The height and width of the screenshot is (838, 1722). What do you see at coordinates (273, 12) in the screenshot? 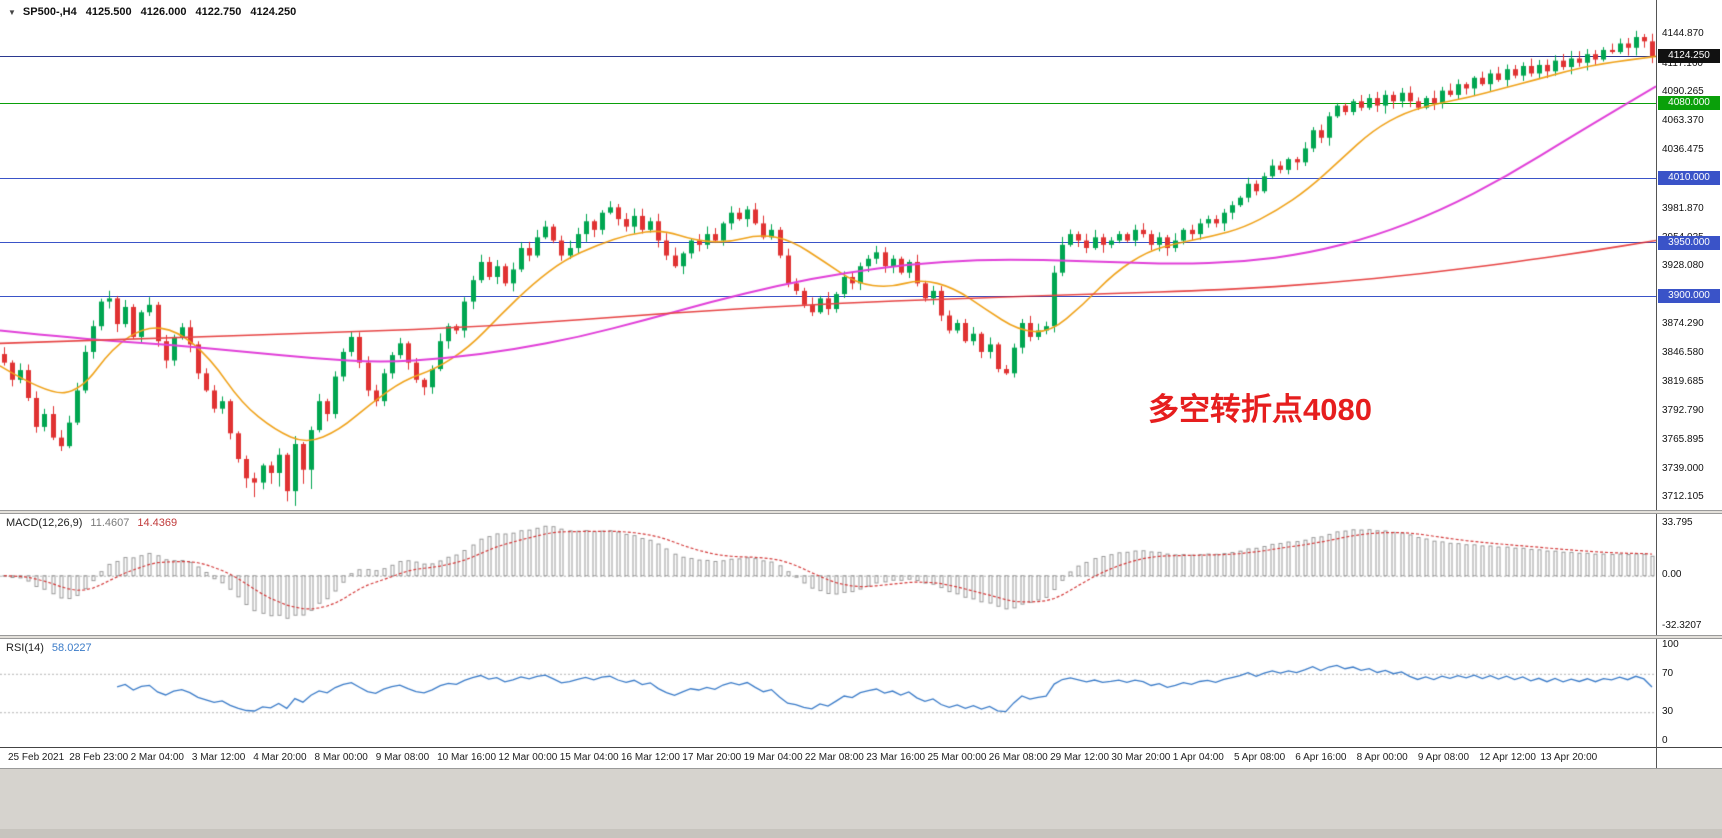
I see `ohlc-close: 4124.250` at bounding box center [273, 12].